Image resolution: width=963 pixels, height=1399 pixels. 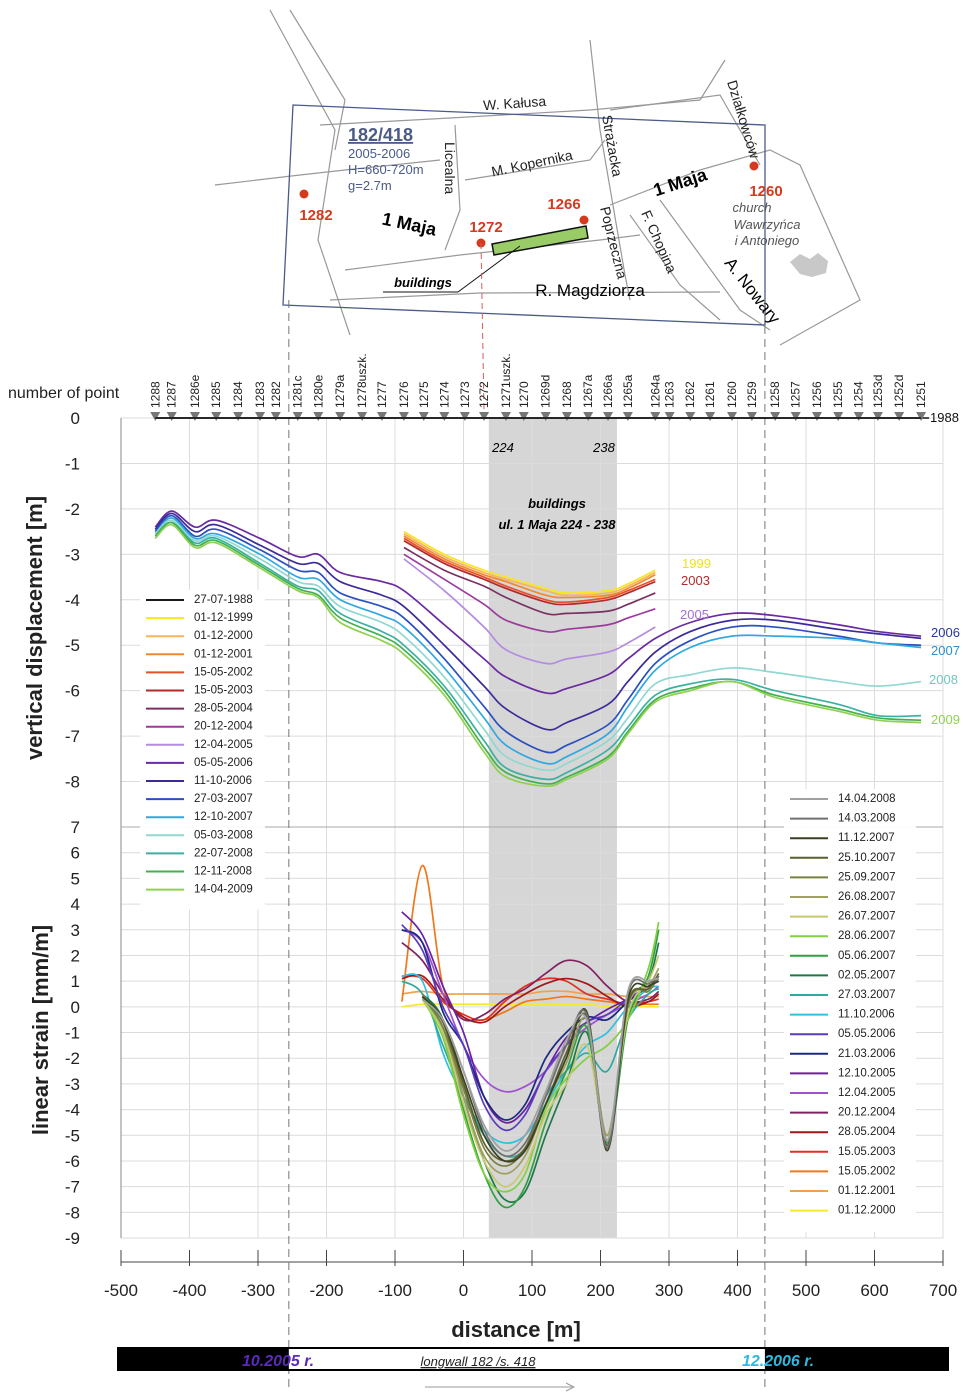 I want to click on point-label: 1267a, so click(x=588, y=391).